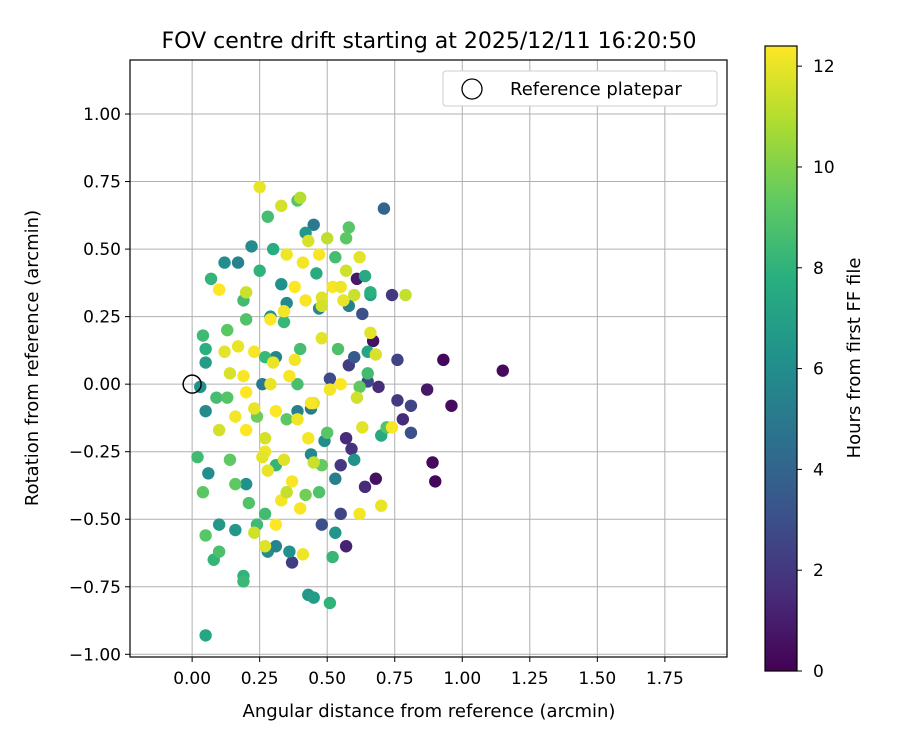 This screenshot has width=900, height=750. I want to click on y-tick-label: 0.75, so click(102, 183).